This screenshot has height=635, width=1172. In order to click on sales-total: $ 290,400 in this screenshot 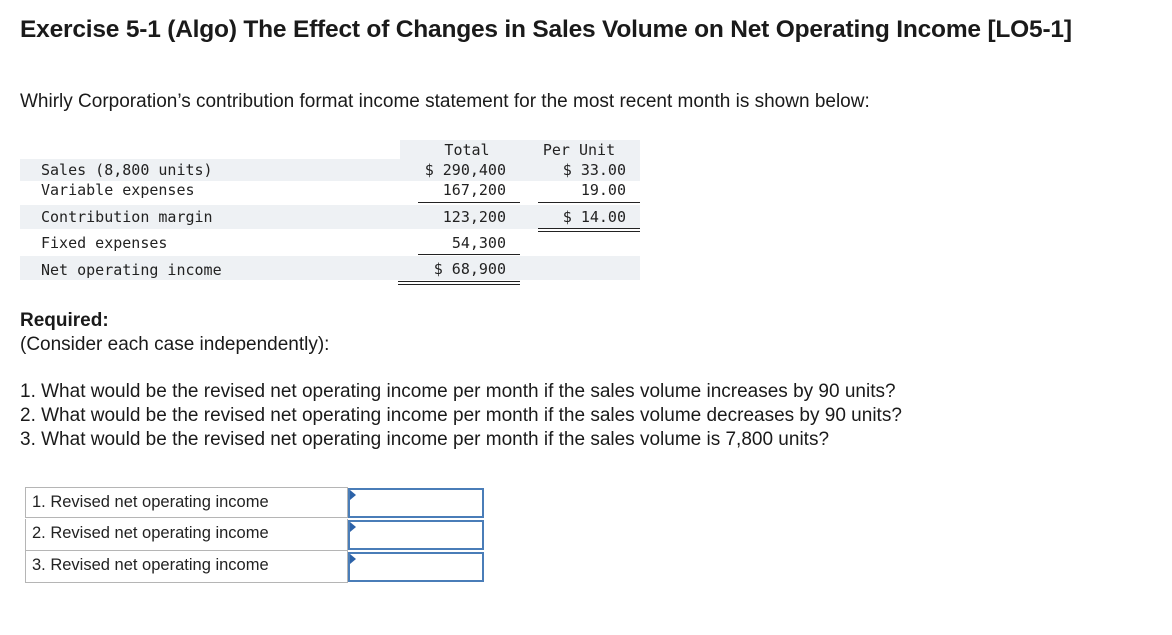, I will do `click(465, 170)`.